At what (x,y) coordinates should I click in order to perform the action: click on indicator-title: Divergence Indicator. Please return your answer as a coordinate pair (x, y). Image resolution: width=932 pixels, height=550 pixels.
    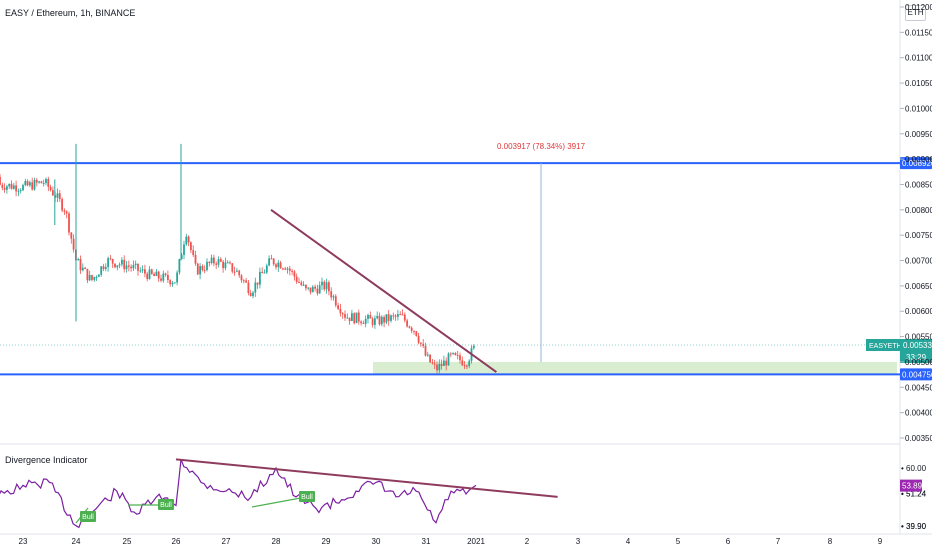
    Looking at the image, I should click on (46, 460).